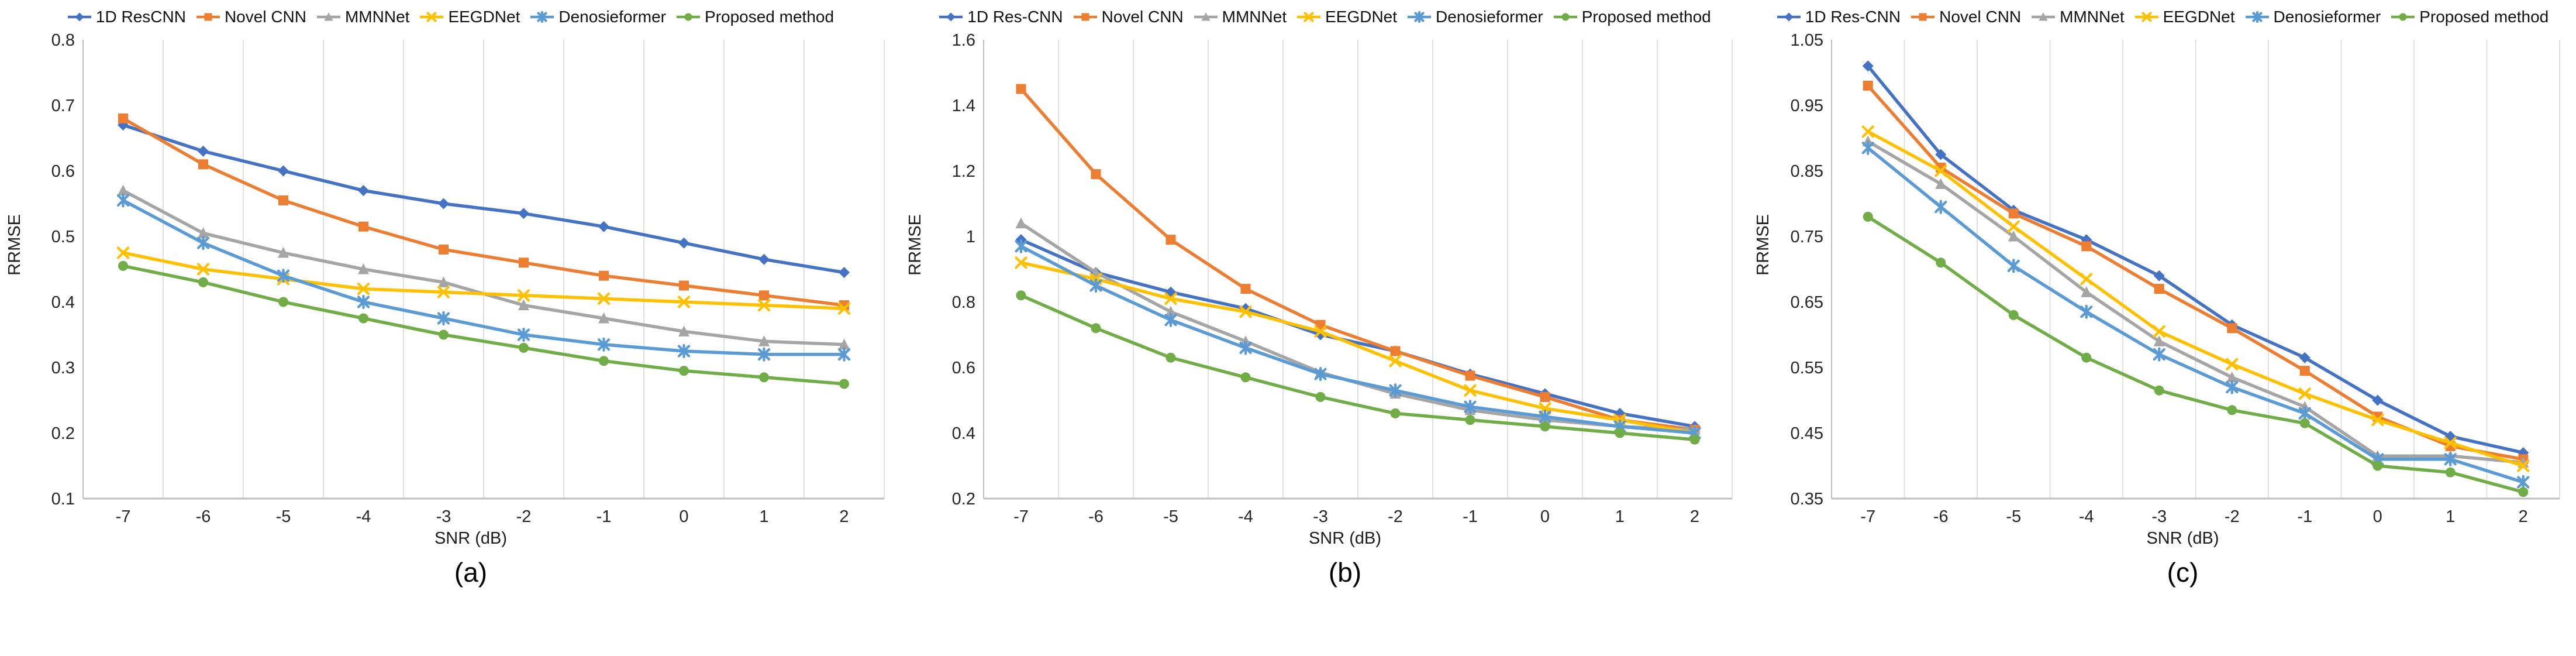 Image resolution: width=2576 pixels, height=656 pixels. I want to click on y-tick-label: 0.7, so click(63, 106).